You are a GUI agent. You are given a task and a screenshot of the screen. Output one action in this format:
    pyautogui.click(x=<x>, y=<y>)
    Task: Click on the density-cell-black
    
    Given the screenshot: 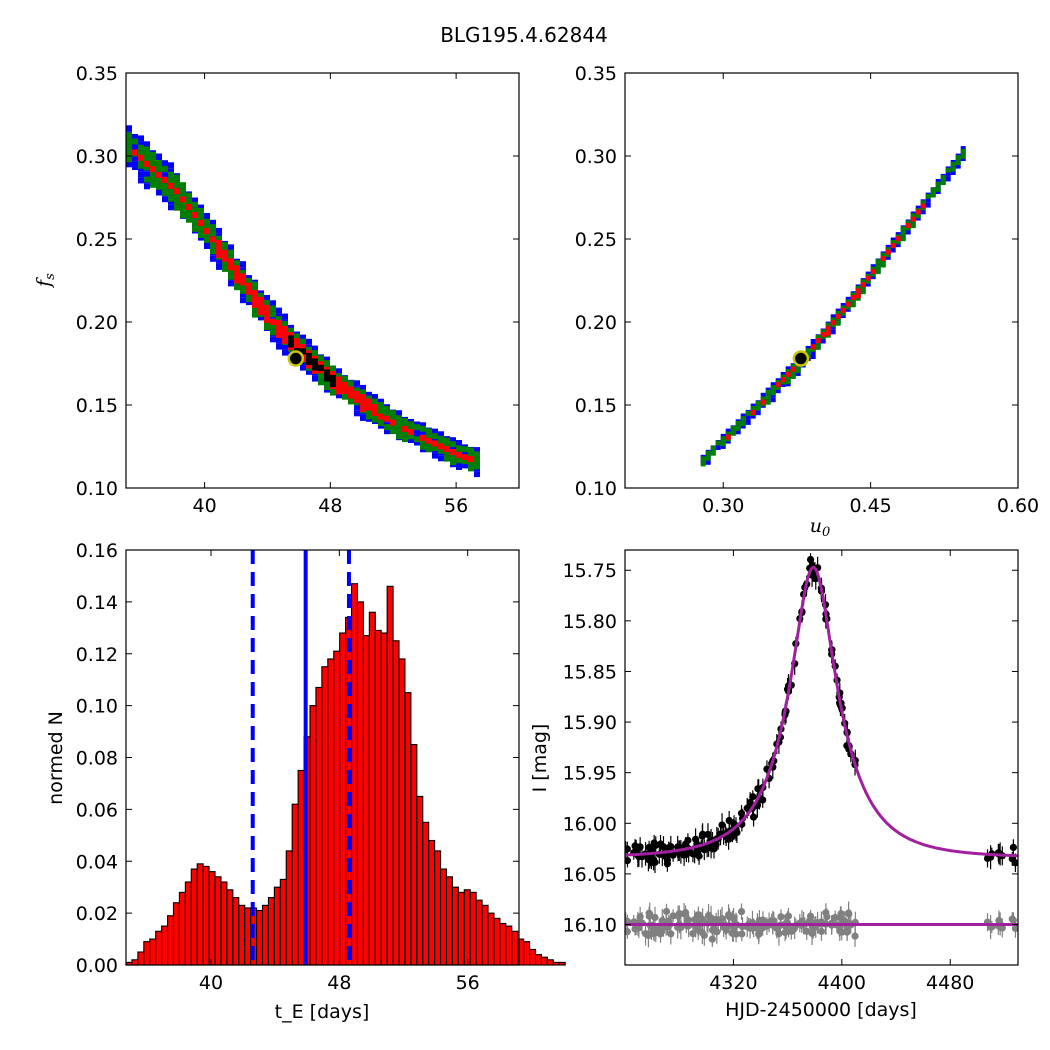 What is the action you would take?
    pyautogui.click(x=315, y=361)
    